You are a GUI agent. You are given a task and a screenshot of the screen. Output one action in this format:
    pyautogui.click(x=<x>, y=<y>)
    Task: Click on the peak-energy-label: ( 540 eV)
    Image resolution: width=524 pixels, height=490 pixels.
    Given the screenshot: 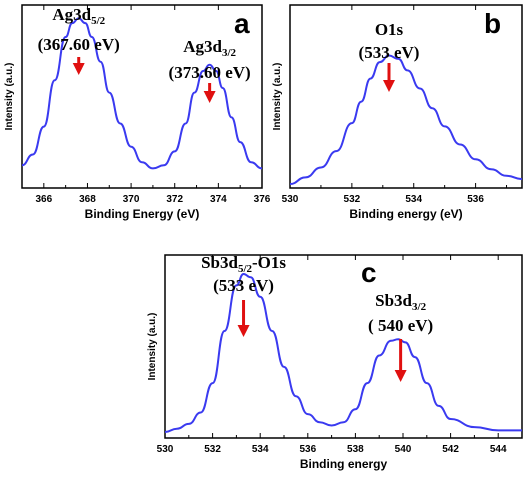 What is the action you would take?
    pyautogui.click(x=400, y=325)
    